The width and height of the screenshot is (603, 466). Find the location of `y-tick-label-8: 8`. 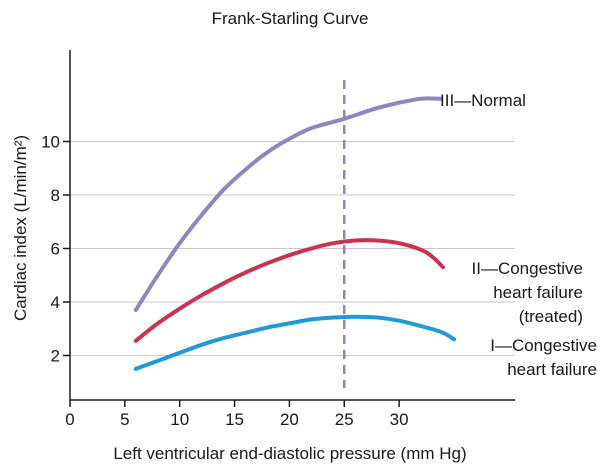

y-tick-label-8: 8 is located at coordinates (55, 195).